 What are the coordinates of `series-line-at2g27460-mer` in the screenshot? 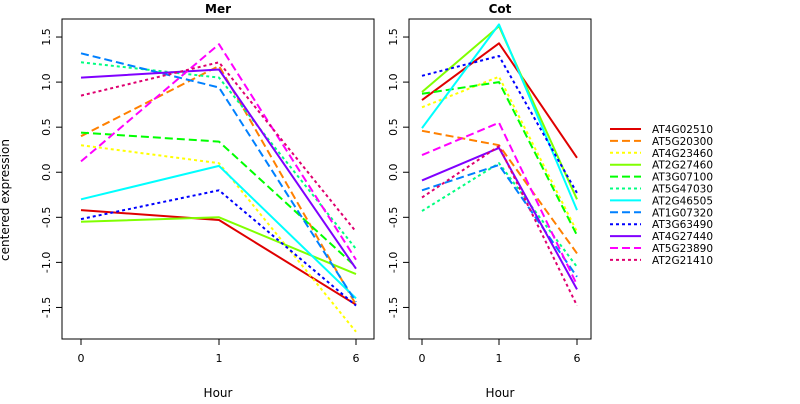 It's located at (218, 246).